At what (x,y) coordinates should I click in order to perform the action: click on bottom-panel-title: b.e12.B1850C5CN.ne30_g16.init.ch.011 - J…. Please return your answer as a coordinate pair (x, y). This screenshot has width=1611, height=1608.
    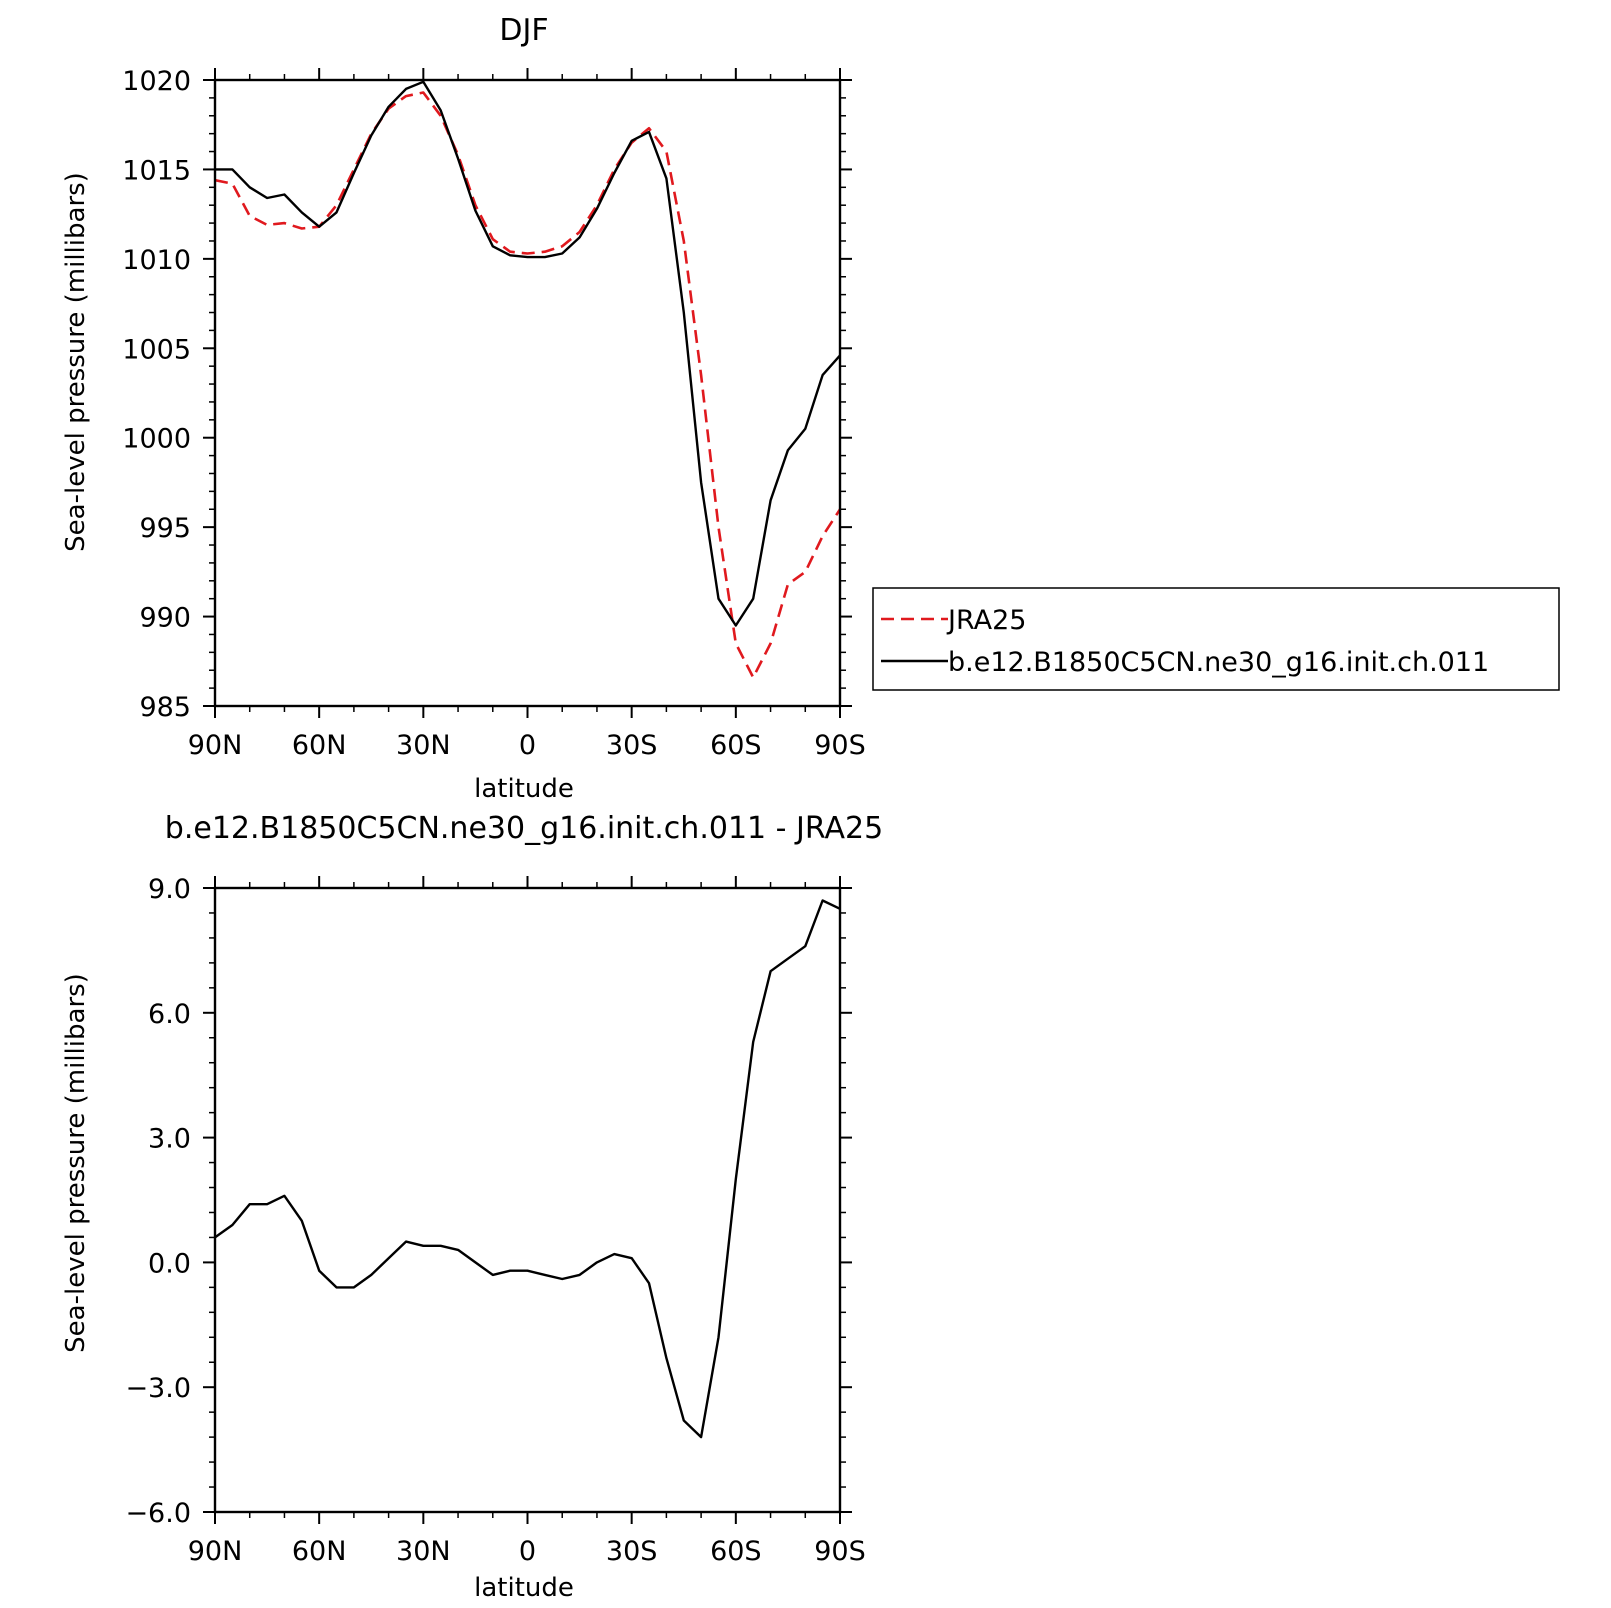
    Looking at the image, I should click on (524, 828).